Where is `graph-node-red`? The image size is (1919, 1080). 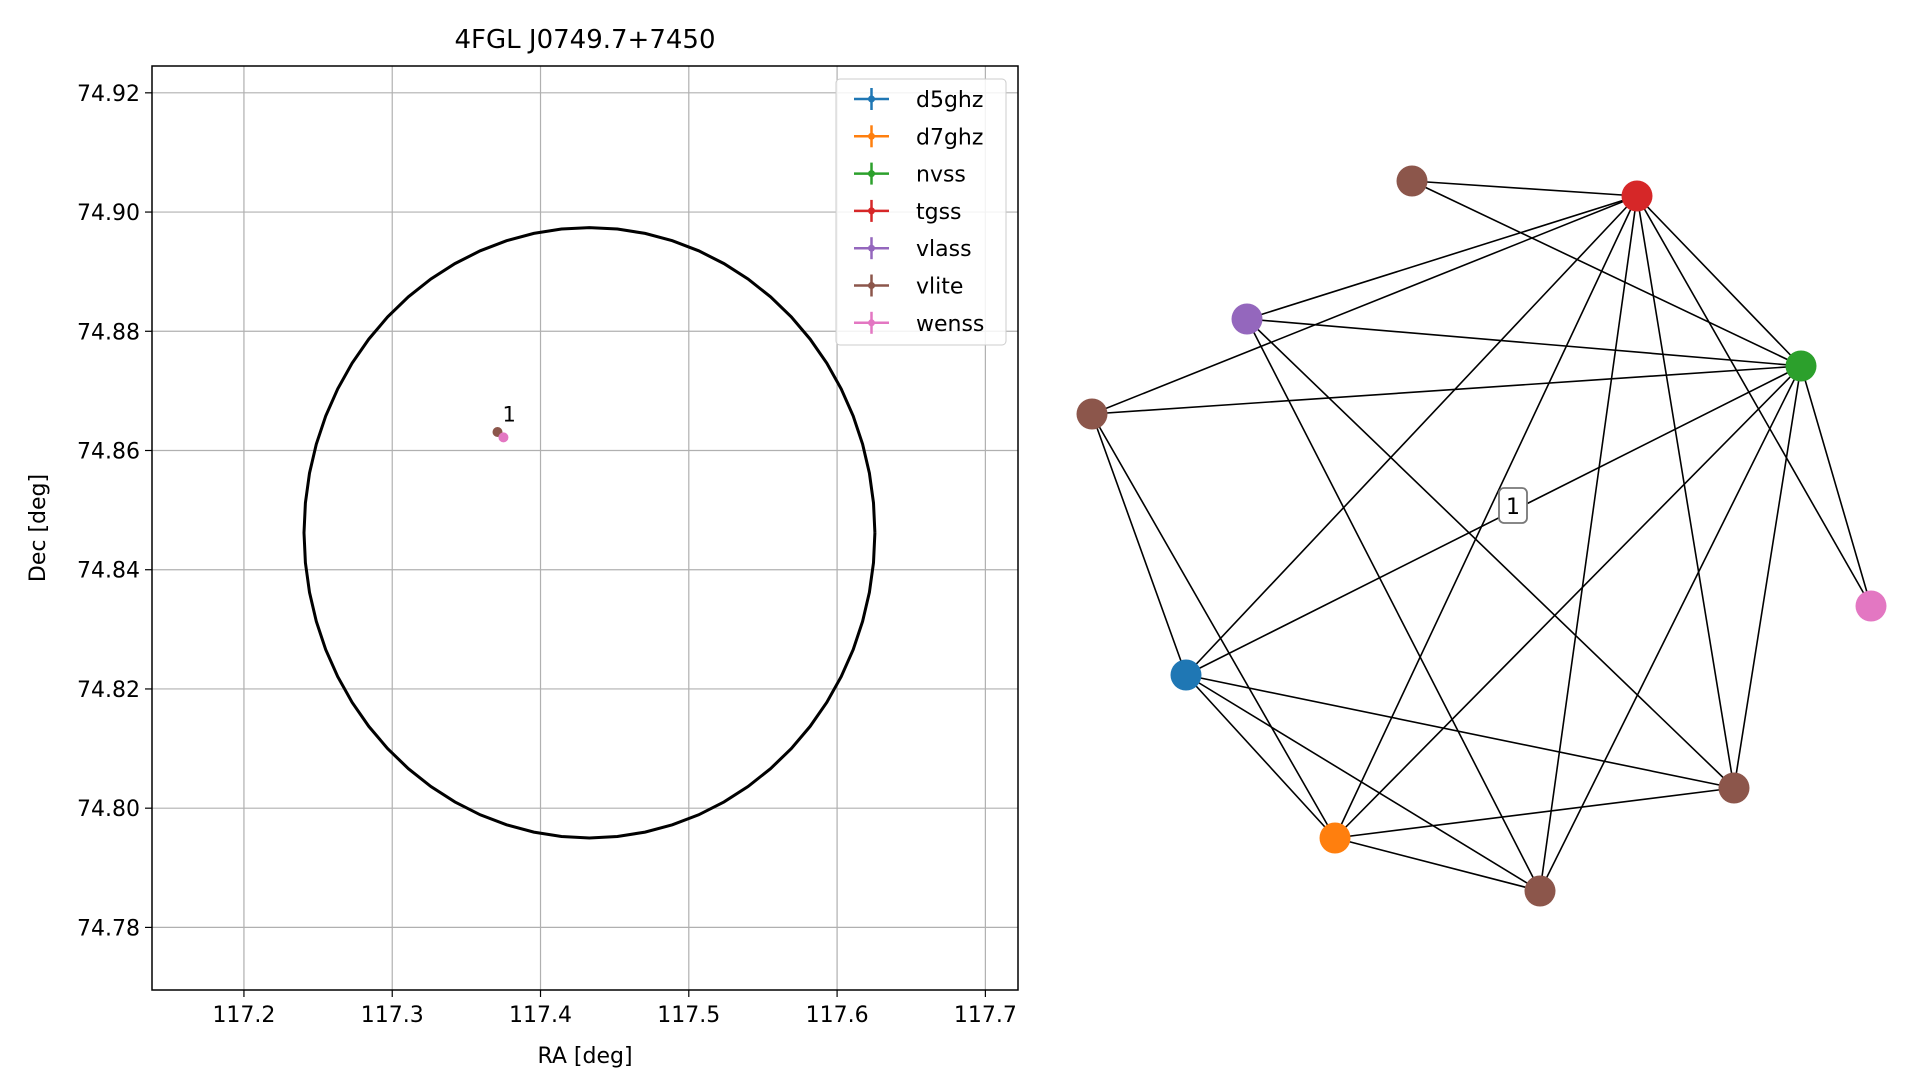 graph-node-red is located at coordinates (1637, 196).